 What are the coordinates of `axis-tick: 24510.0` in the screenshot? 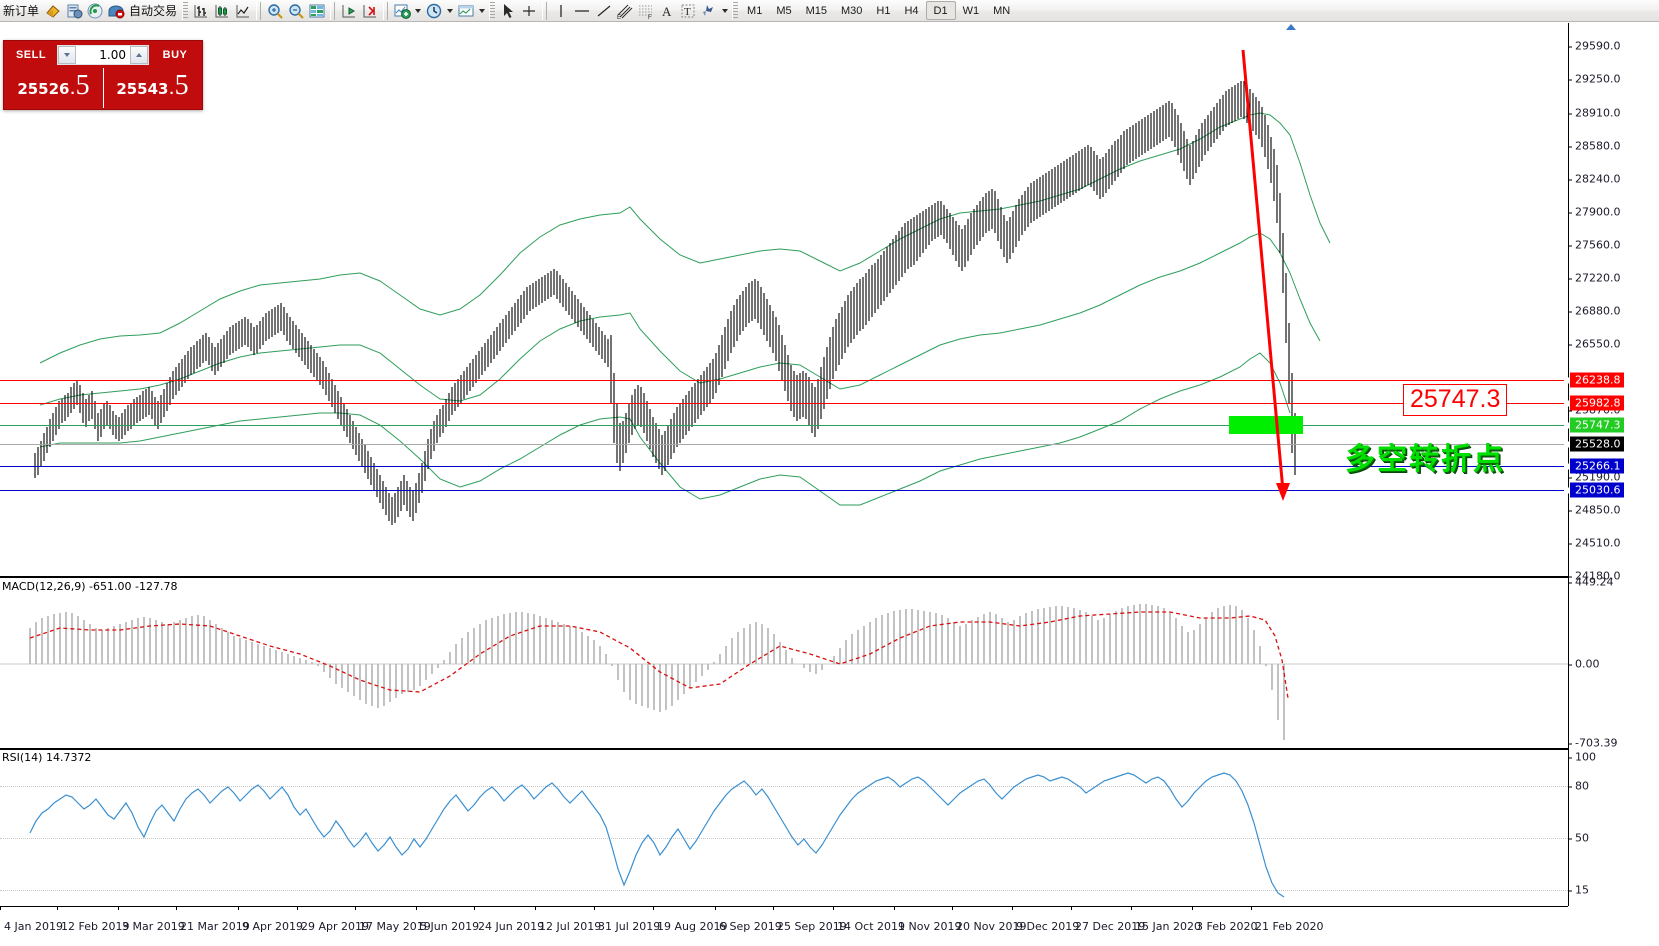 It's located at (1595, 543).